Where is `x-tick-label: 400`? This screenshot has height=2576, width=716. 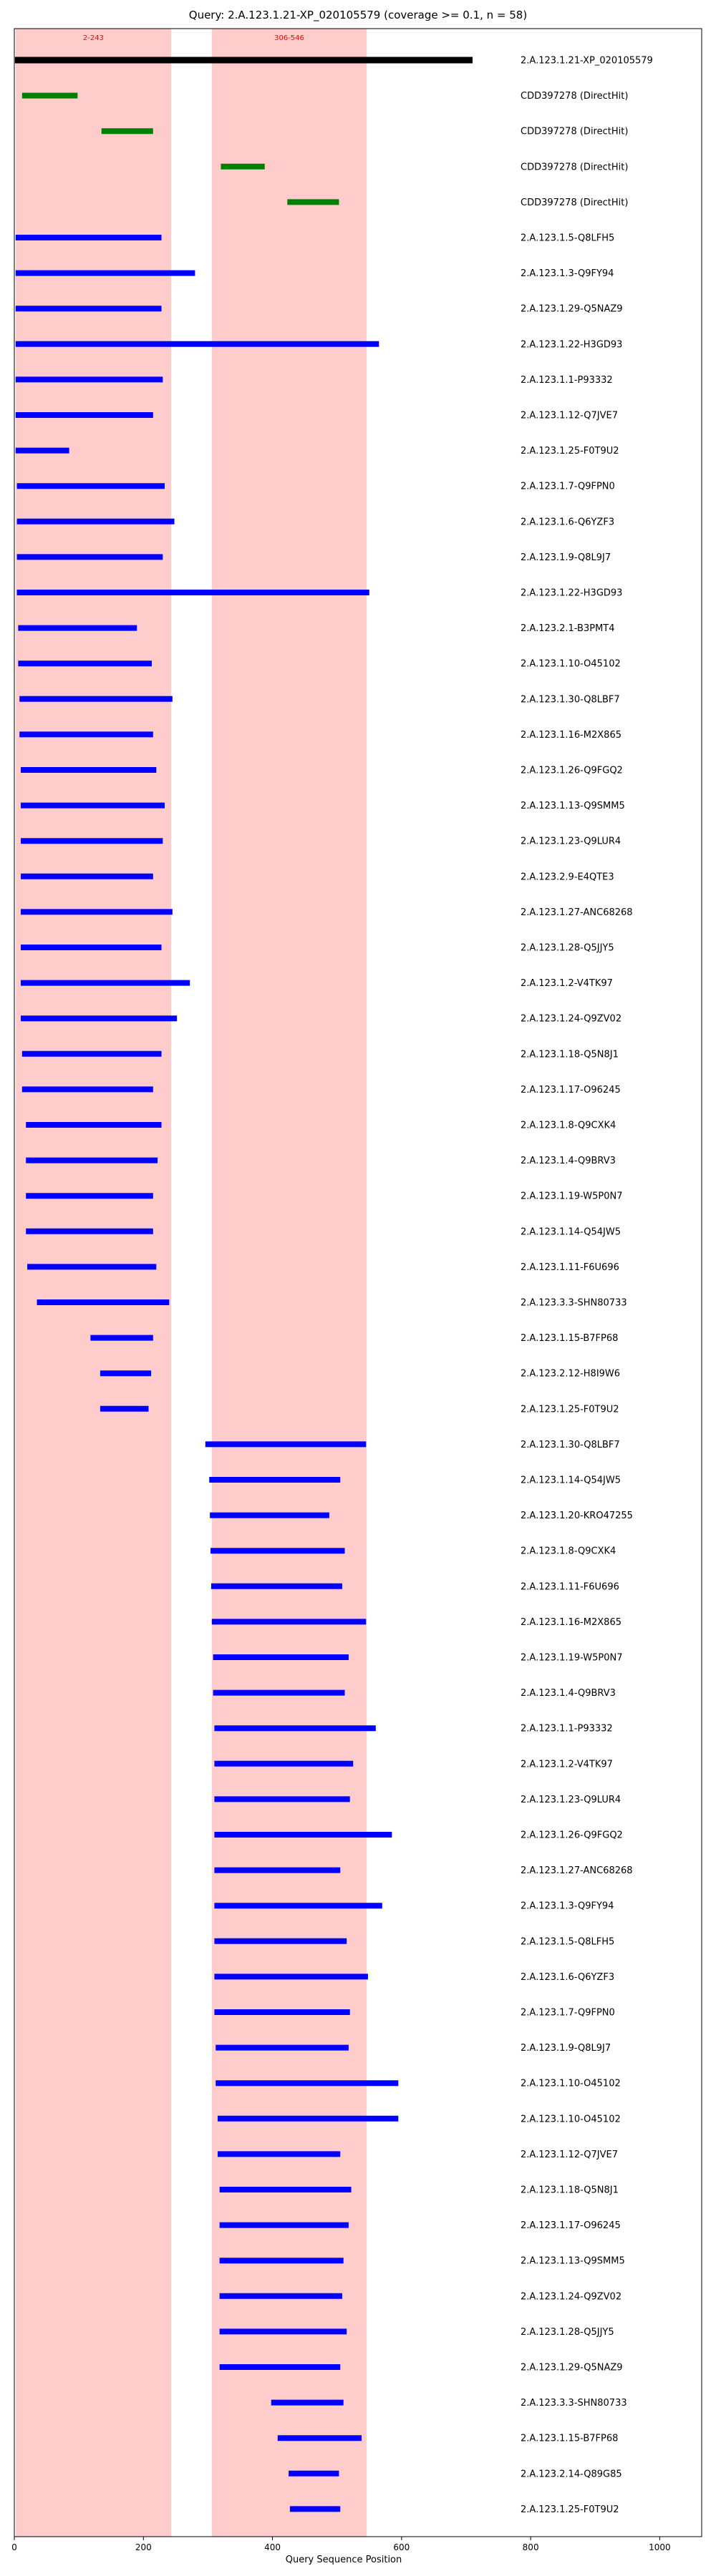
x-tick-label: 400 is located at coordinates (272, 2547).